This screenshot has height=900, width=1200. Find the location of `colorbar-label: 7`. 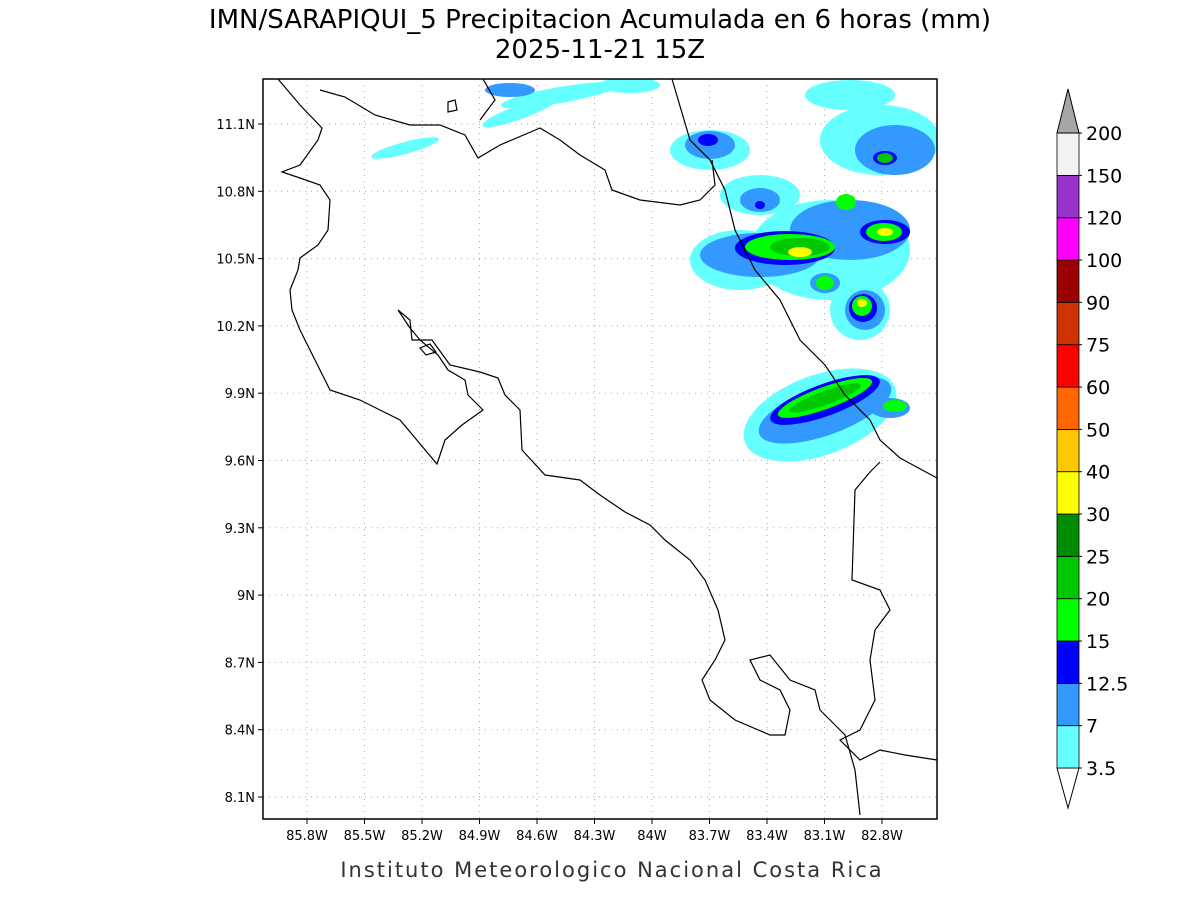

colorbar-label: 7 is located at coordinates (1092, 727).